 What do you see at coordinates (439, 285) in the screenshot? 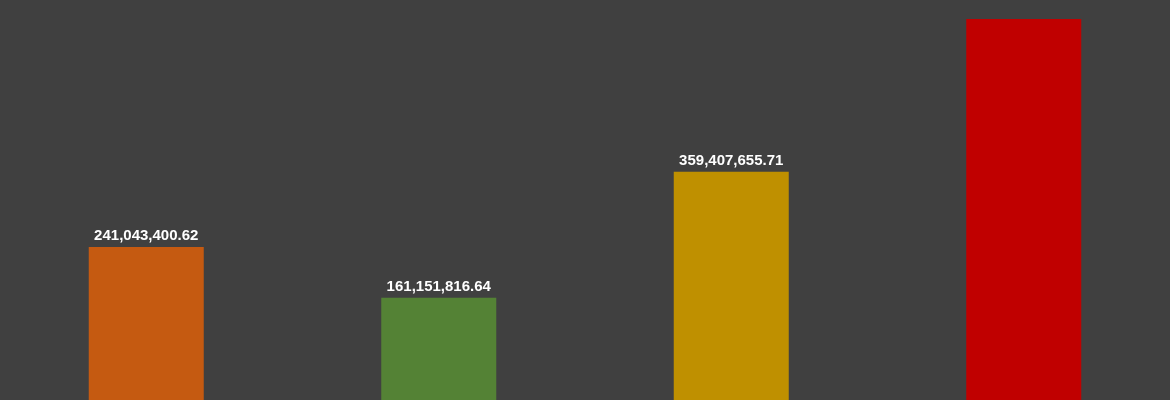
I see `data-label: 161,151,816.64` at bounding box center [439, 285].